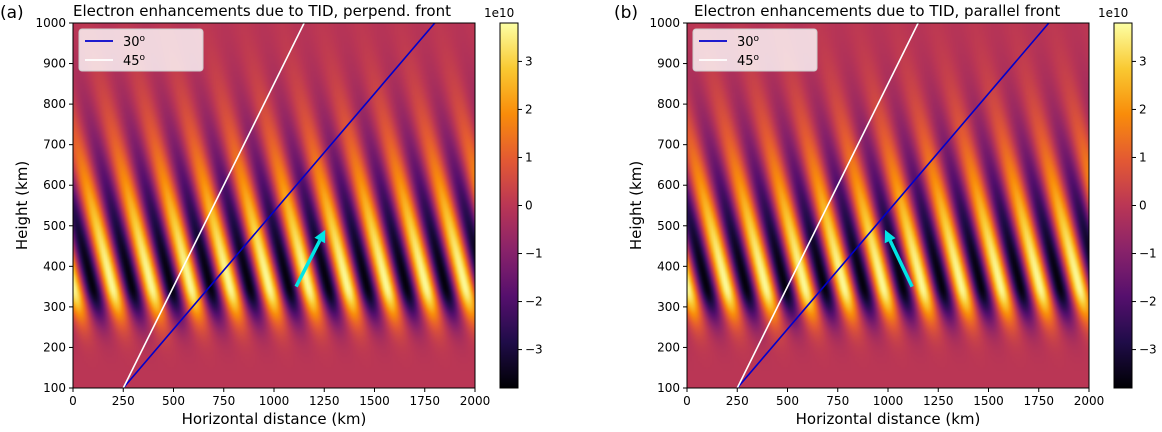 The width and height of the screenshot is (1162, 432). Describe the element at coordinates (626, 13) in the screenshot. I see `panel-label: (b)` at that location.